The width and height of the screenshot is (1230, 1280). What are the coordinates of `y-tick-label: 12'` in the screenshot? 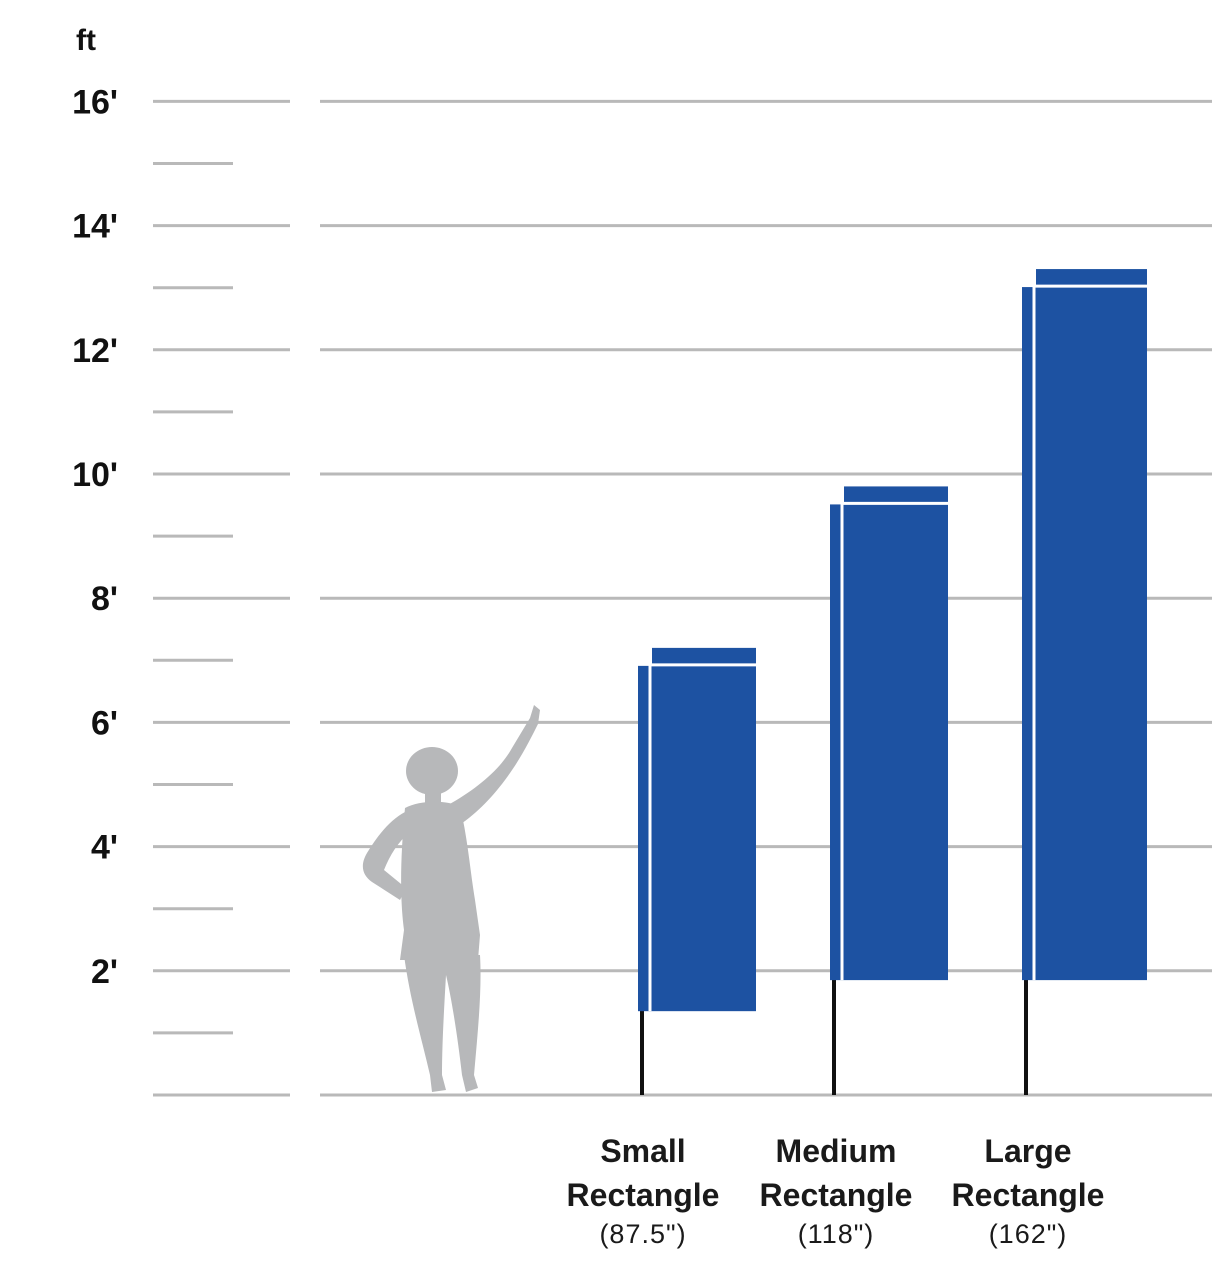 It's located at (95, 351).